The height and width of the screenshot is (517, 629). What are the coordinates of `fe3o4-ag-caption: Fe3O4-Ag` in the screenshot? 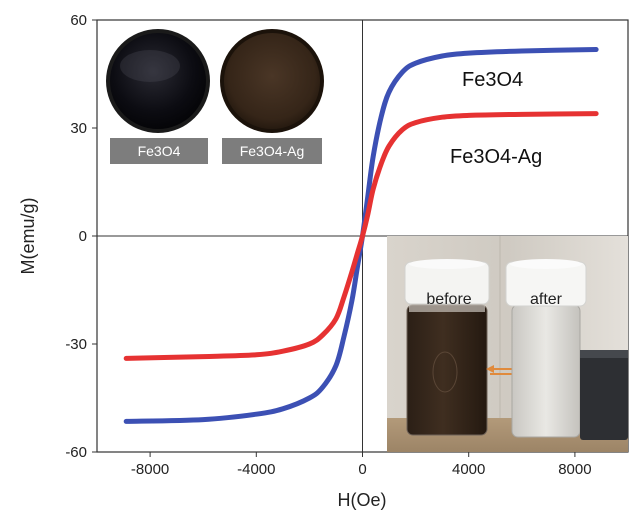 It's located at (272, 151).